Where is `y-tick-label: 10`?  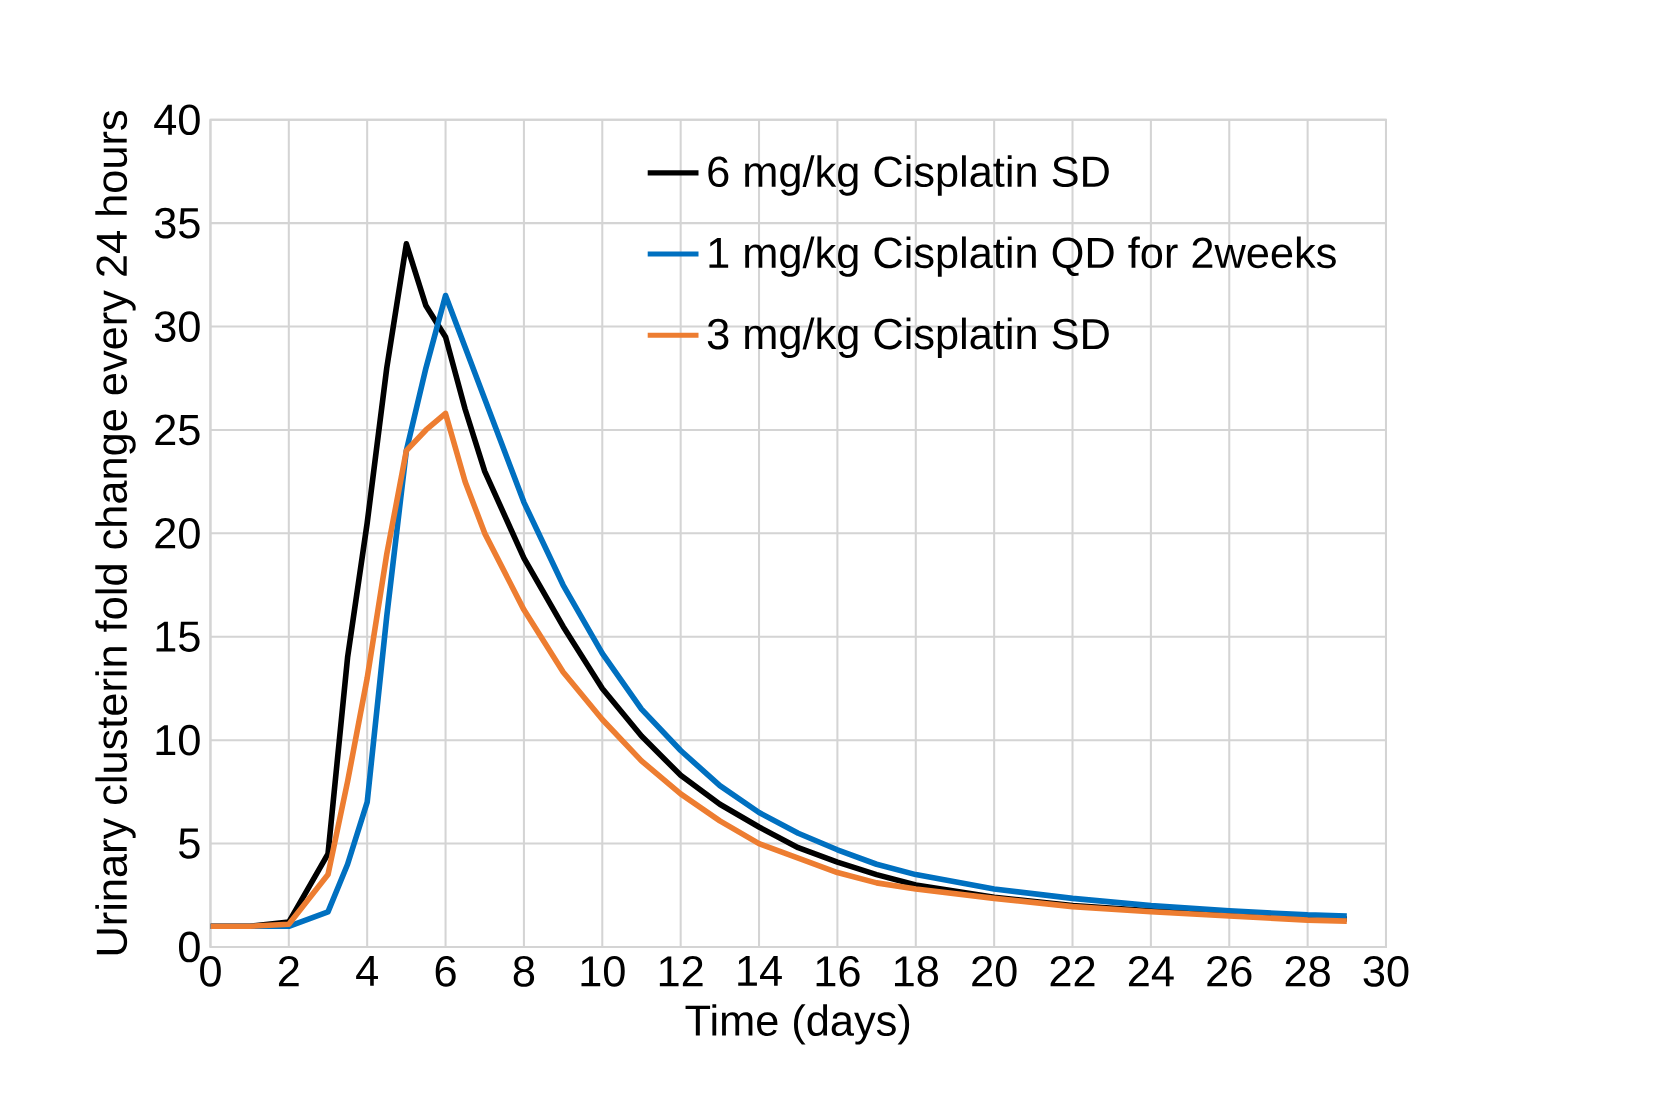
y-tick-label: 10 is located at coordinates (178, 740).